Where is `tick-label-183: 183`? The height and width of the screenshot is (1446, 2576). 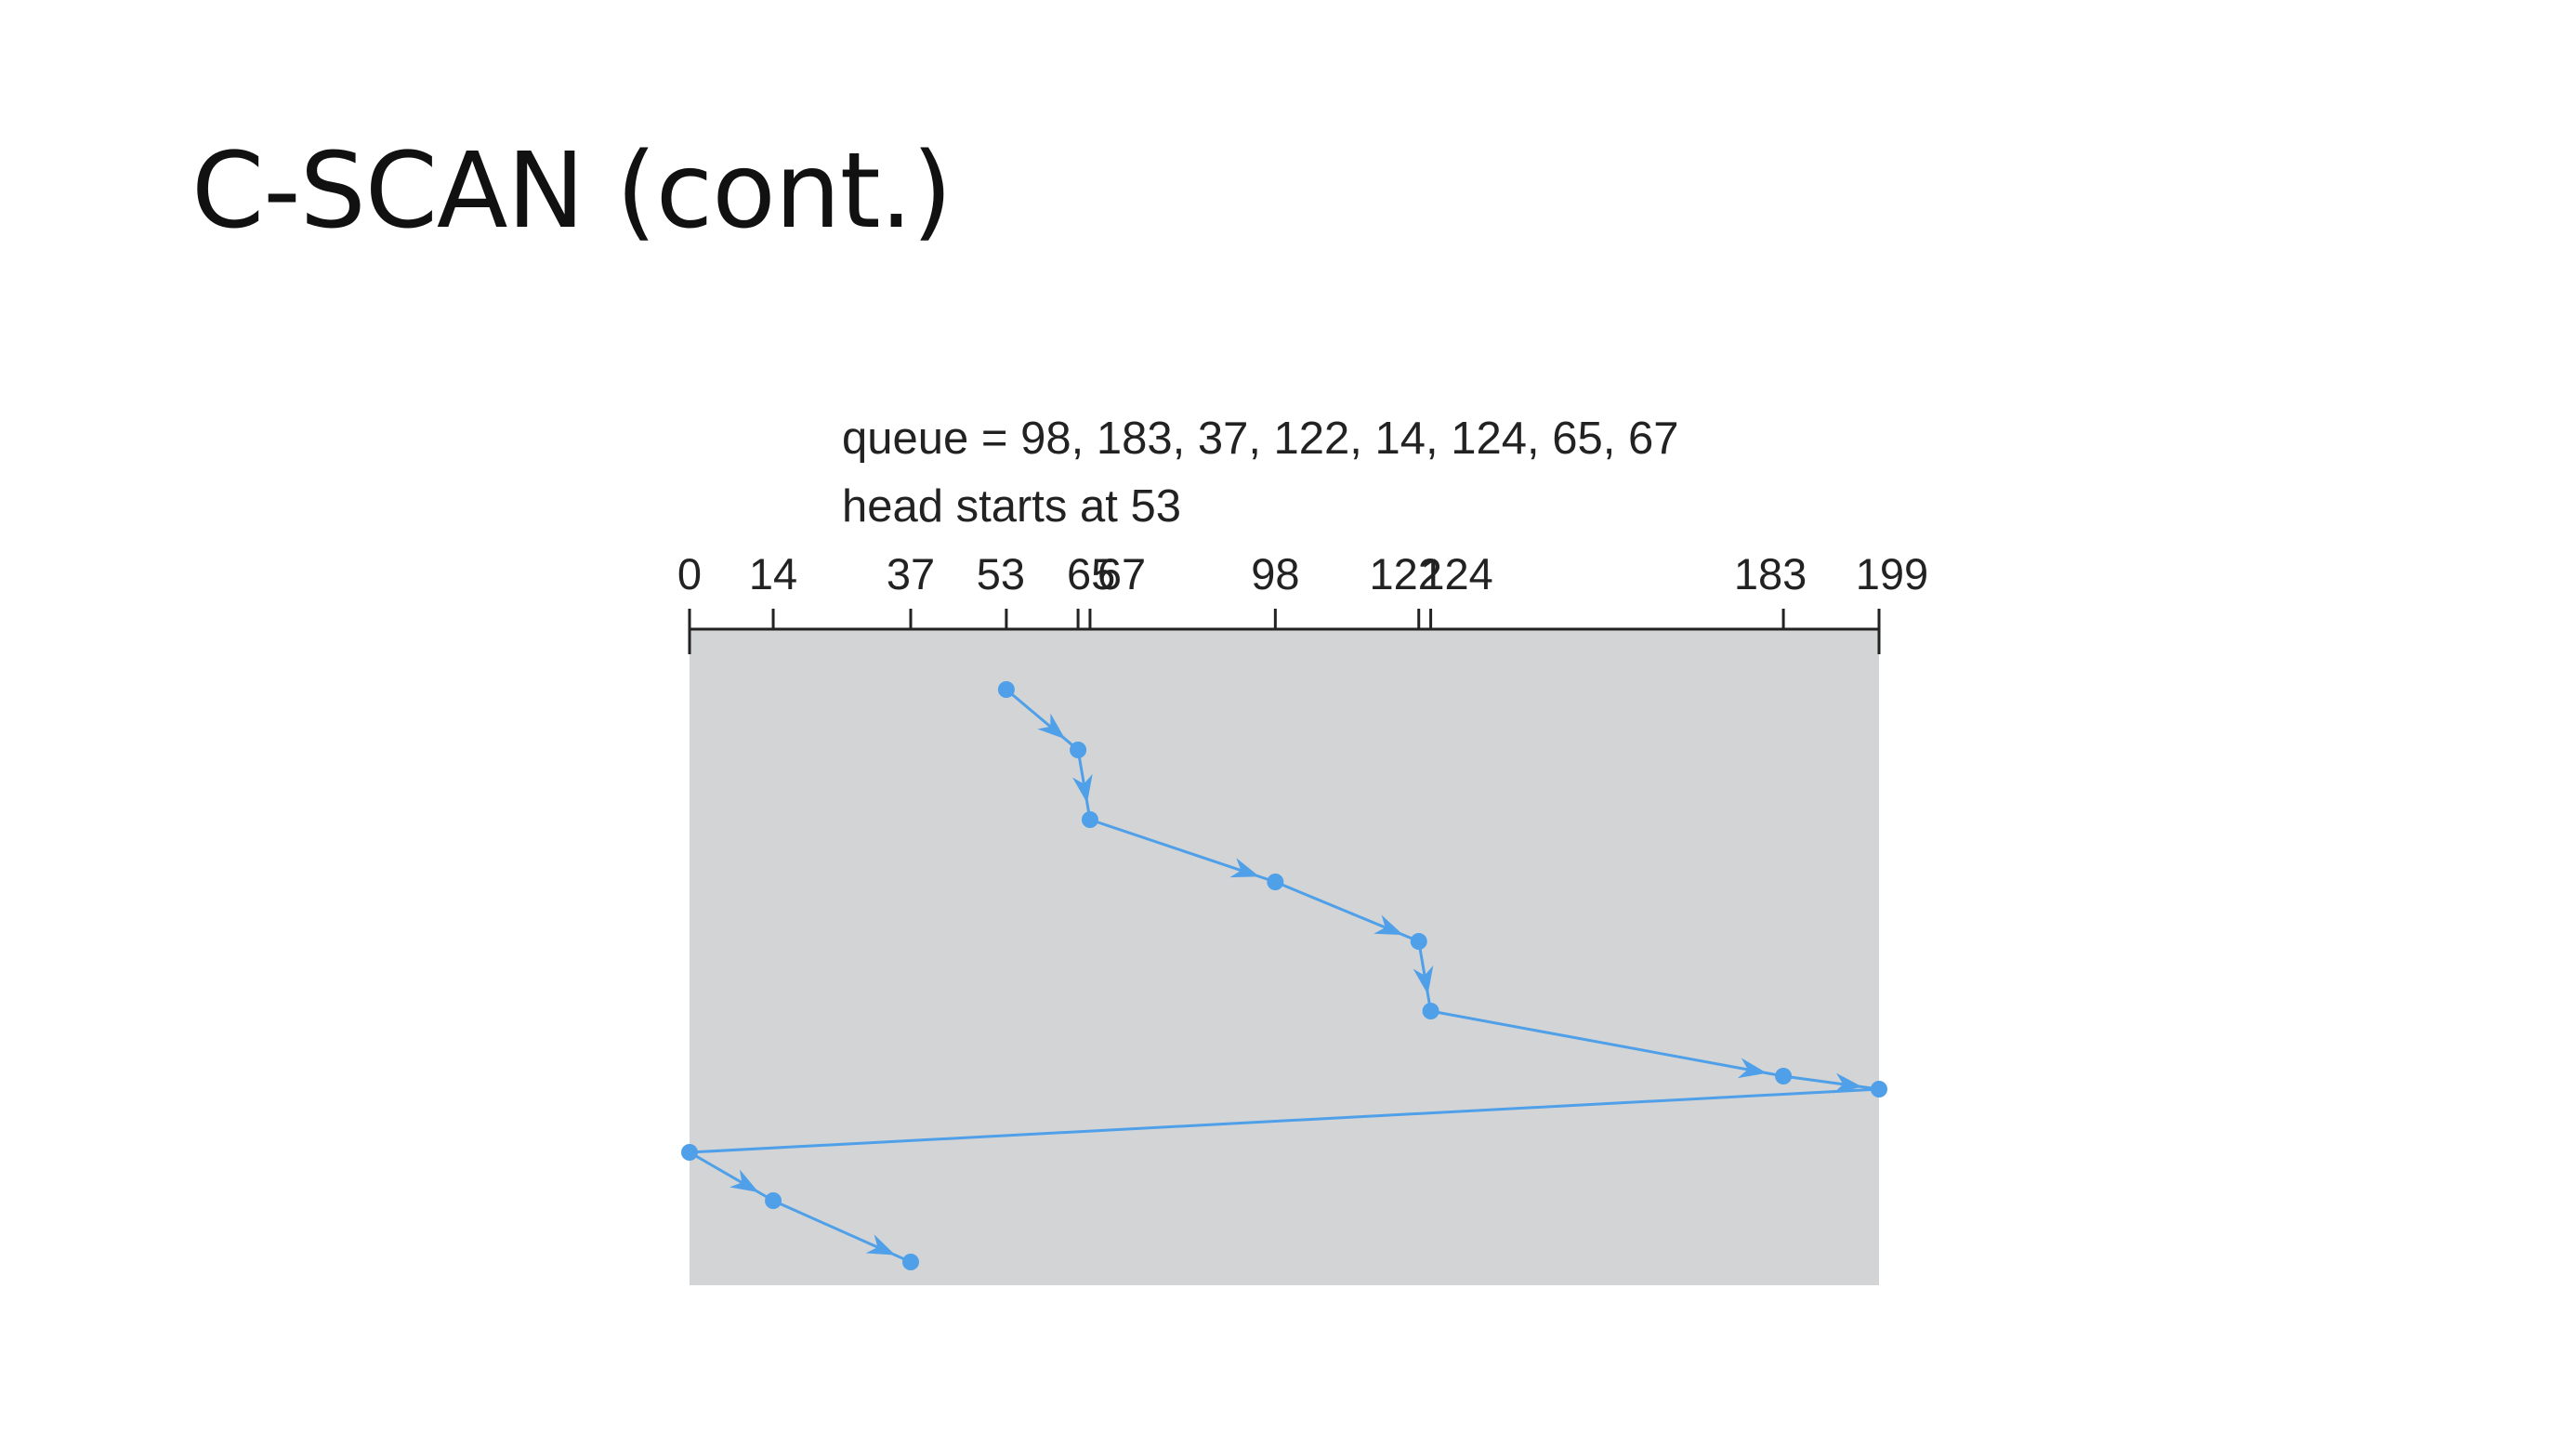 tick-label-183: 183 is located at coordinates (1770, 573).